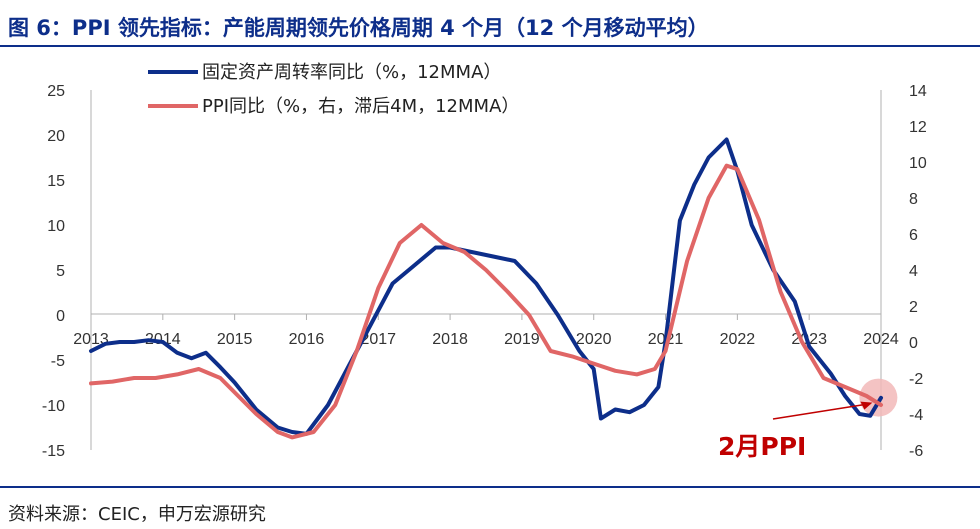 The width and height of the screenshot is (980, 529). What do you see at coordinates (137, 514) in the screenshot?
I see `source-note: 资料来源：CEIC，申万宏源研究` at bounding box center [137, 514].